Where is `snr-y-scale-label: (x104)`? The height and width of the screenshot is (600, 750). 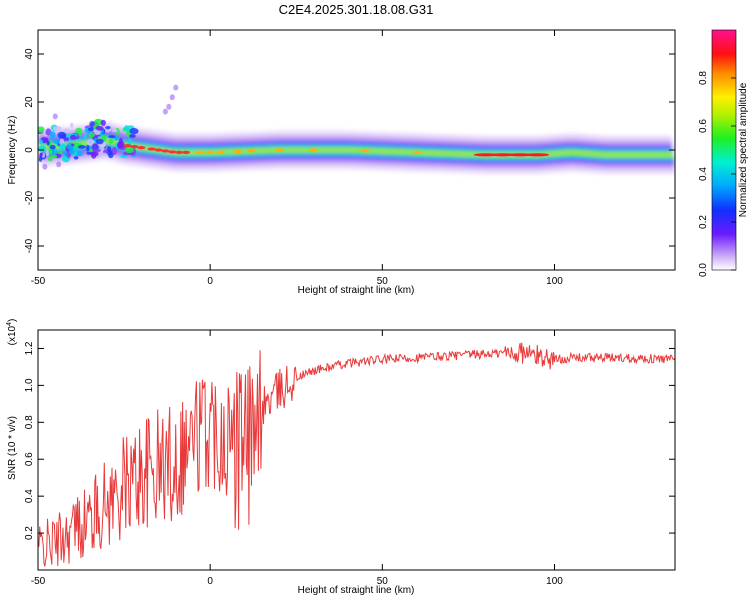 snr-y-scale-label: (x104) is located at coordinates (12, 332).